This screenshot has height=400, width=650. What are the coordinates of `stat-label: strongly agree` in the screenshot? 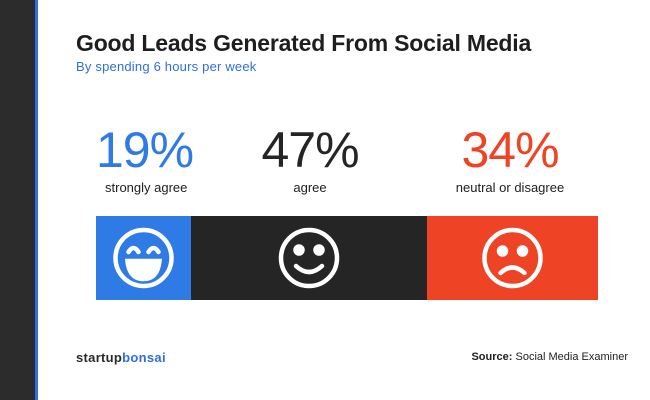 It's located at (146, 187).